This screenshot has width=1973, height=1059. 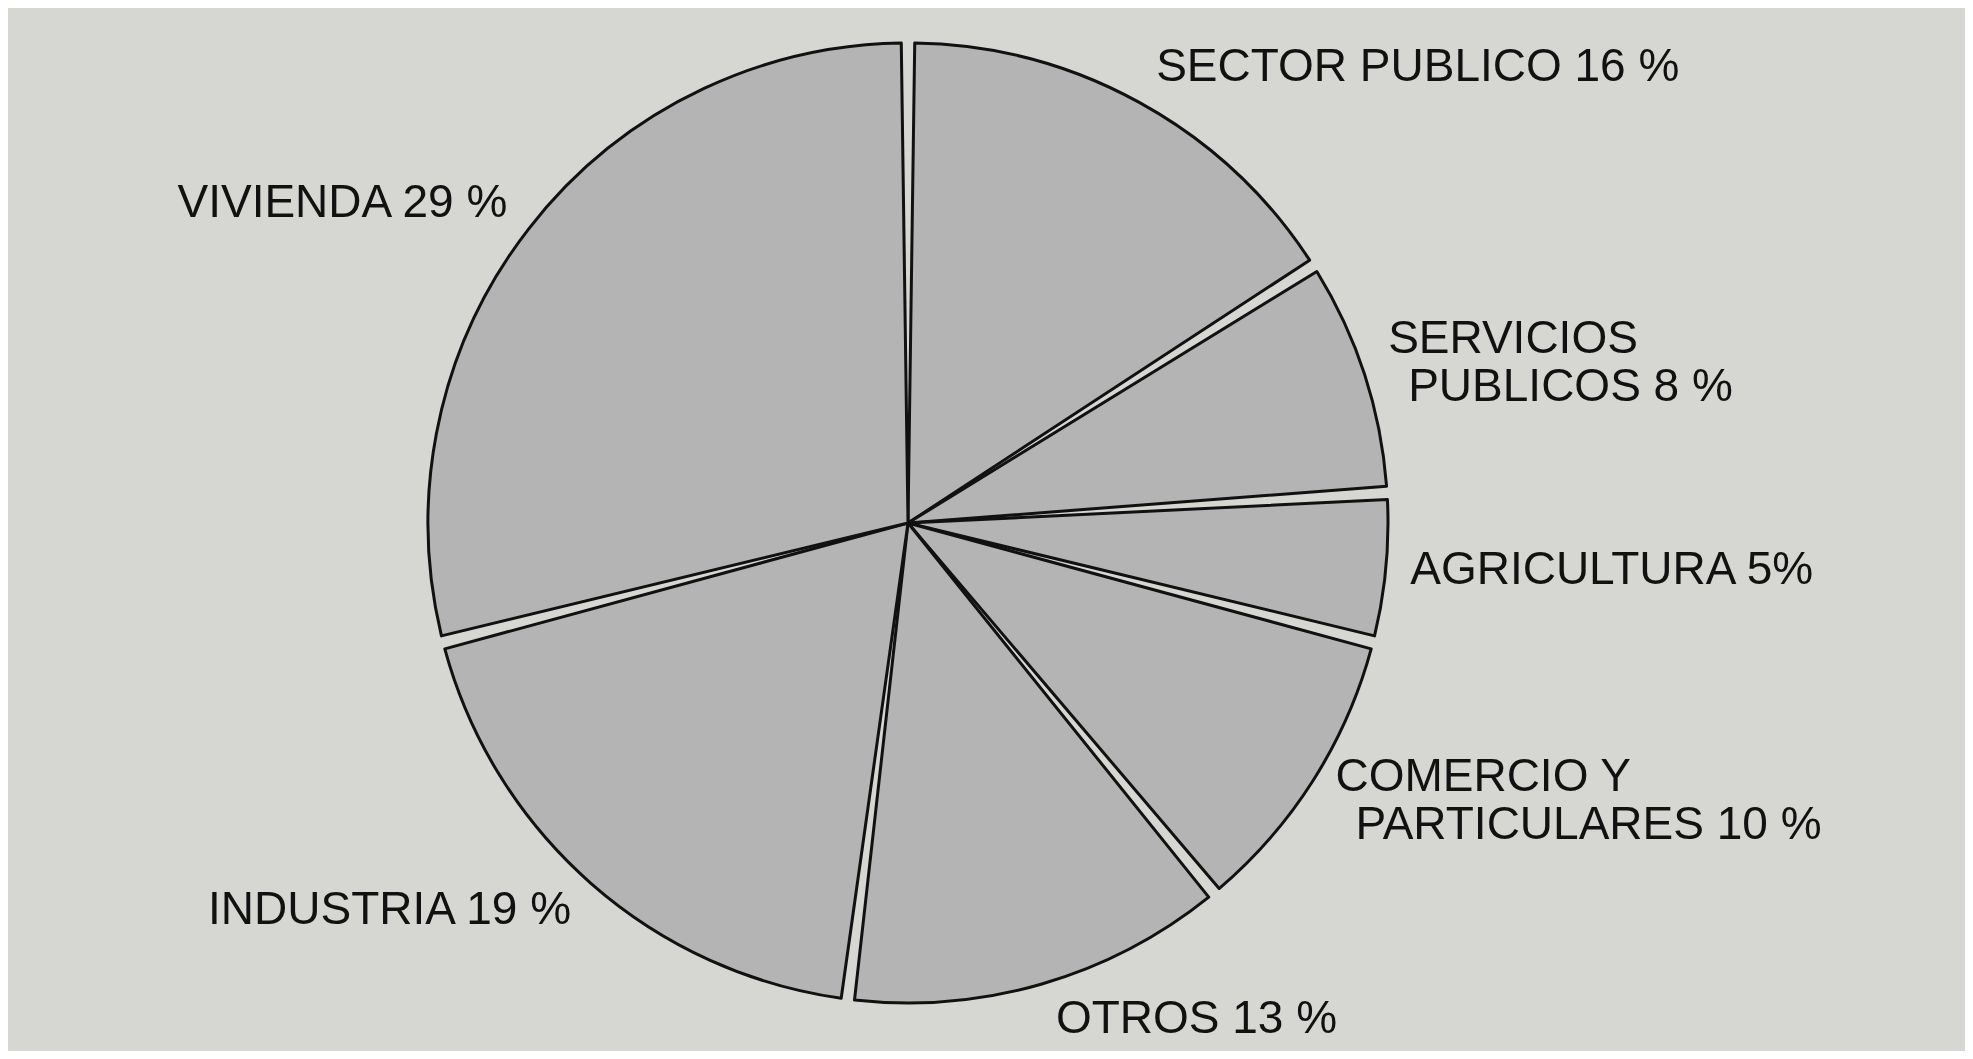 I want to click on slice-label: COMERCIO Y PARTICULARES 10 %, so click(x=1578, y=798).